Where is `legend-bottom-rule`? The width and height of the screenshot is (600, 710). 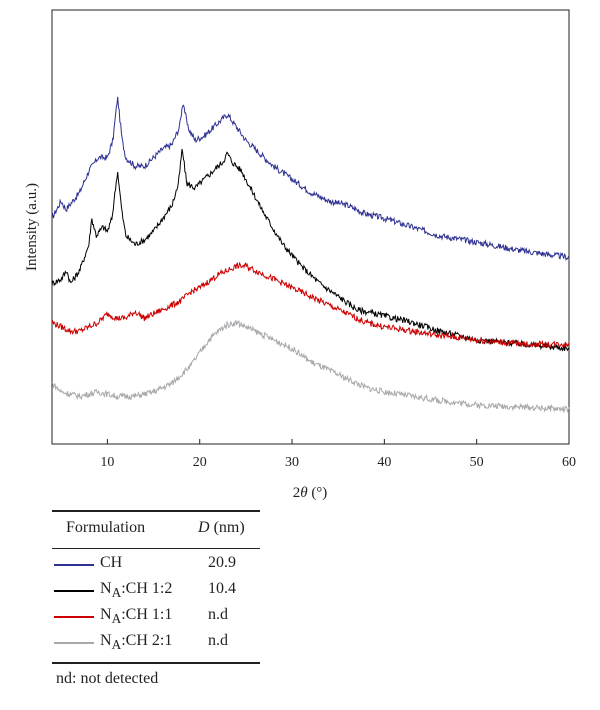 legend-bottom-rule is located at coordinates (156, 663).